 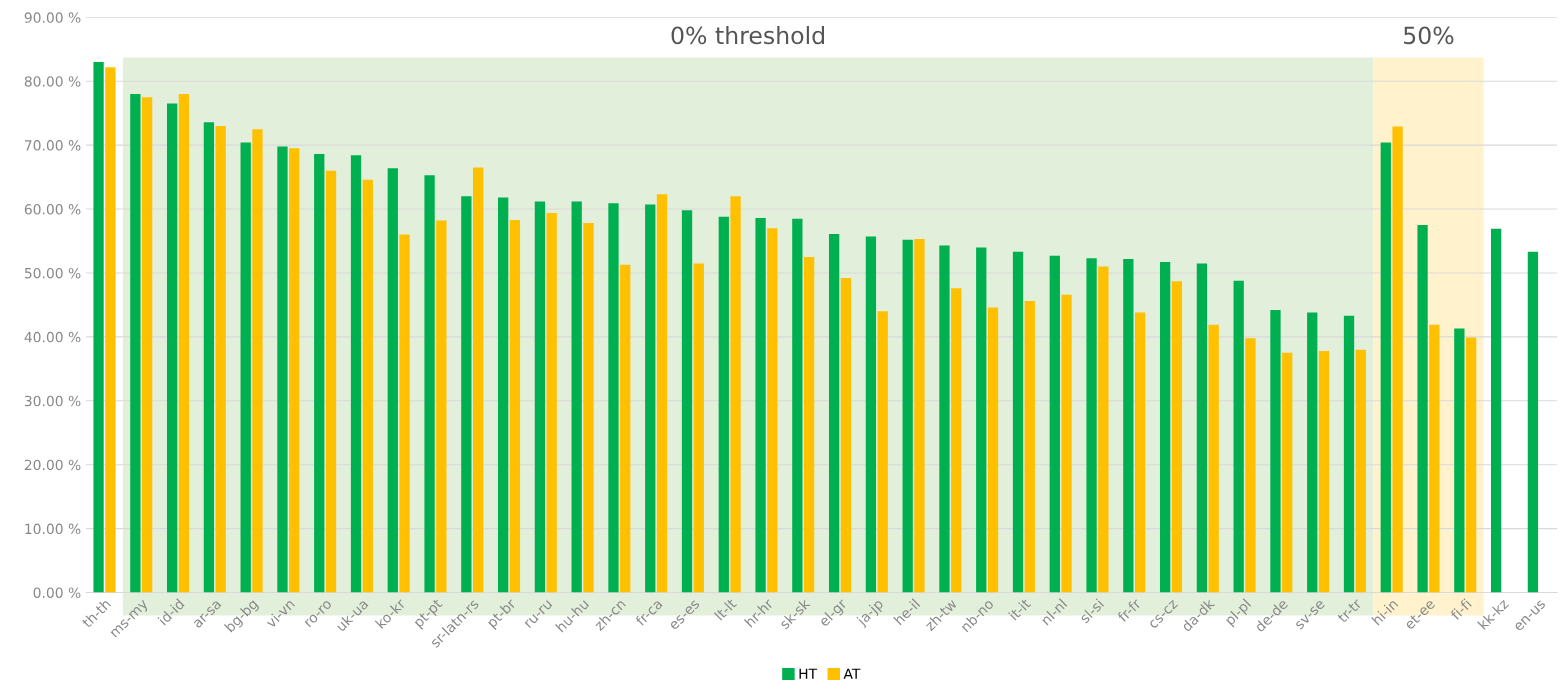 I want to click on y-tick-label: 20.00 %, so click(x=52, y=465).